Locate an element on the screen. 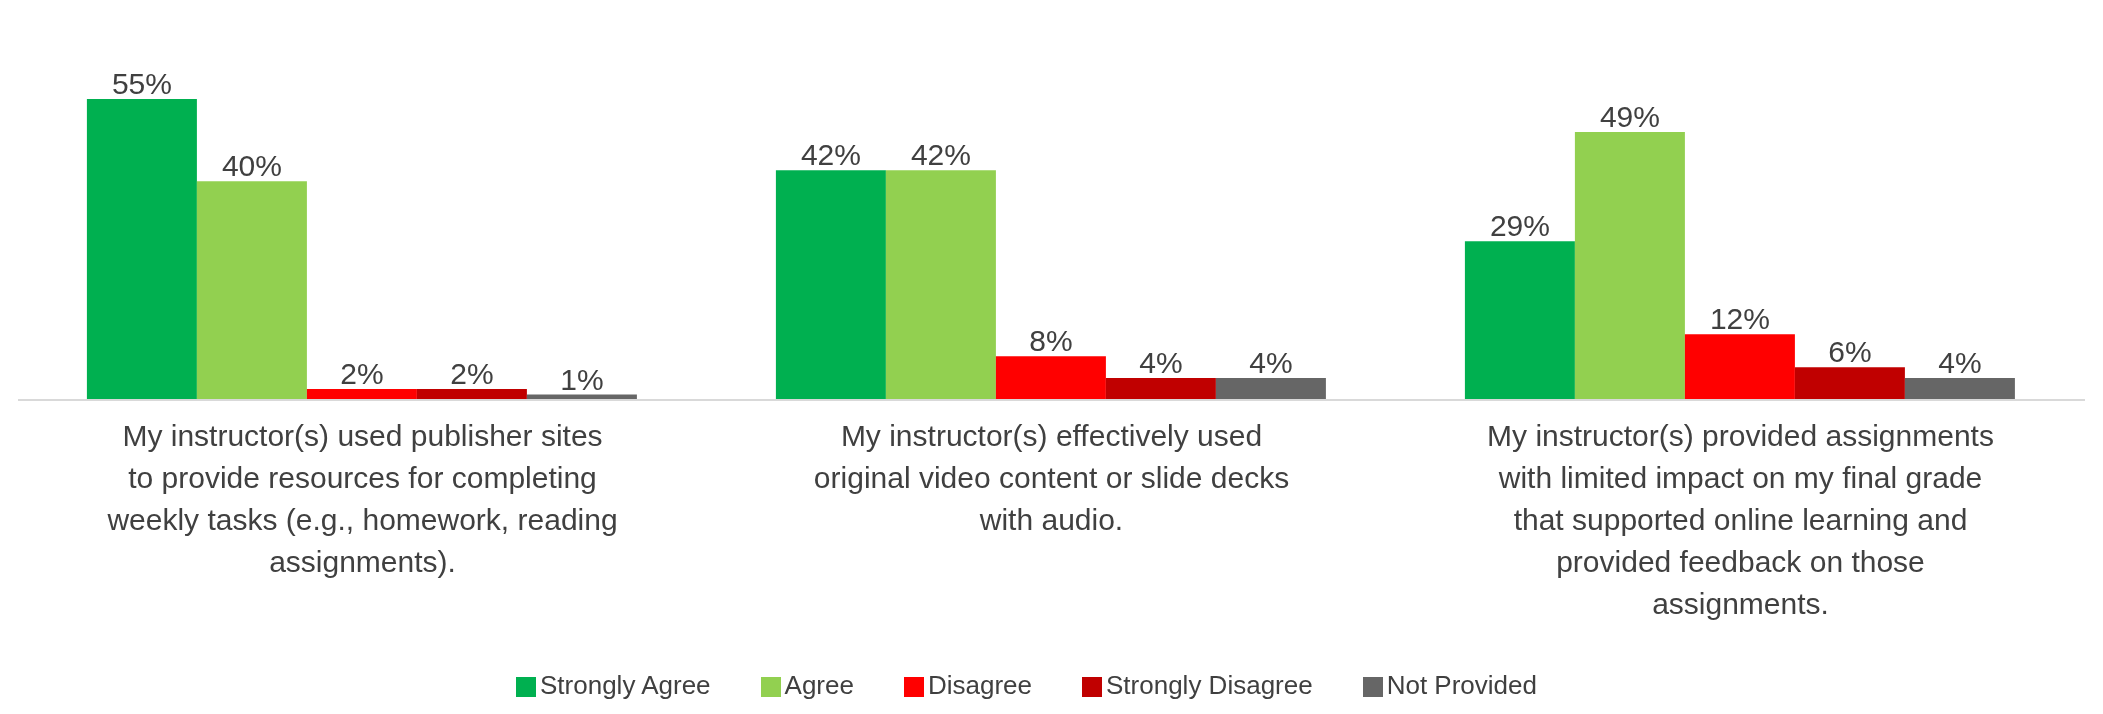 Image resolution: width=2103 pixels, height=714 pixels. x-tick-label: My instructor(s) provided assignments with limited impact on my final grade that supported online learning and provided feedback on those assignments. is located at coordinates (1740, 519).